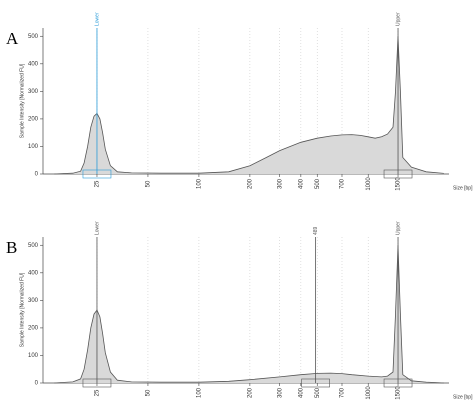 The image size is (474, 412). Describe the element at coordinates (316, 230) in the screenshot. I see `marker-label: 489` at that location.